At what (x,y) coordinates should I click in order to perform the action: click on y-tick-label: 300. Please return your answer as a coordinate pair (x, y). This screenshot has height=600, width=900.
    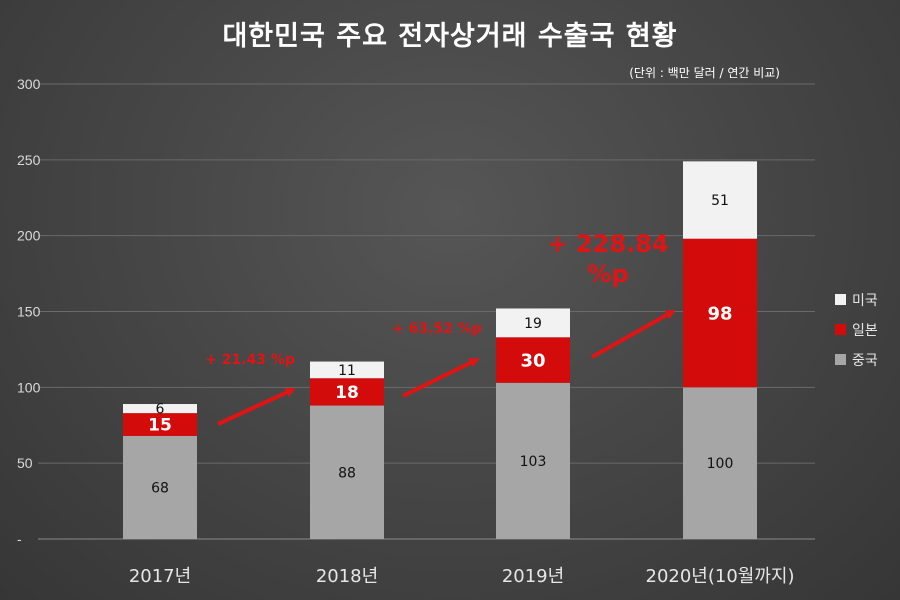
    Looking at the image, I should click on (29, 84).